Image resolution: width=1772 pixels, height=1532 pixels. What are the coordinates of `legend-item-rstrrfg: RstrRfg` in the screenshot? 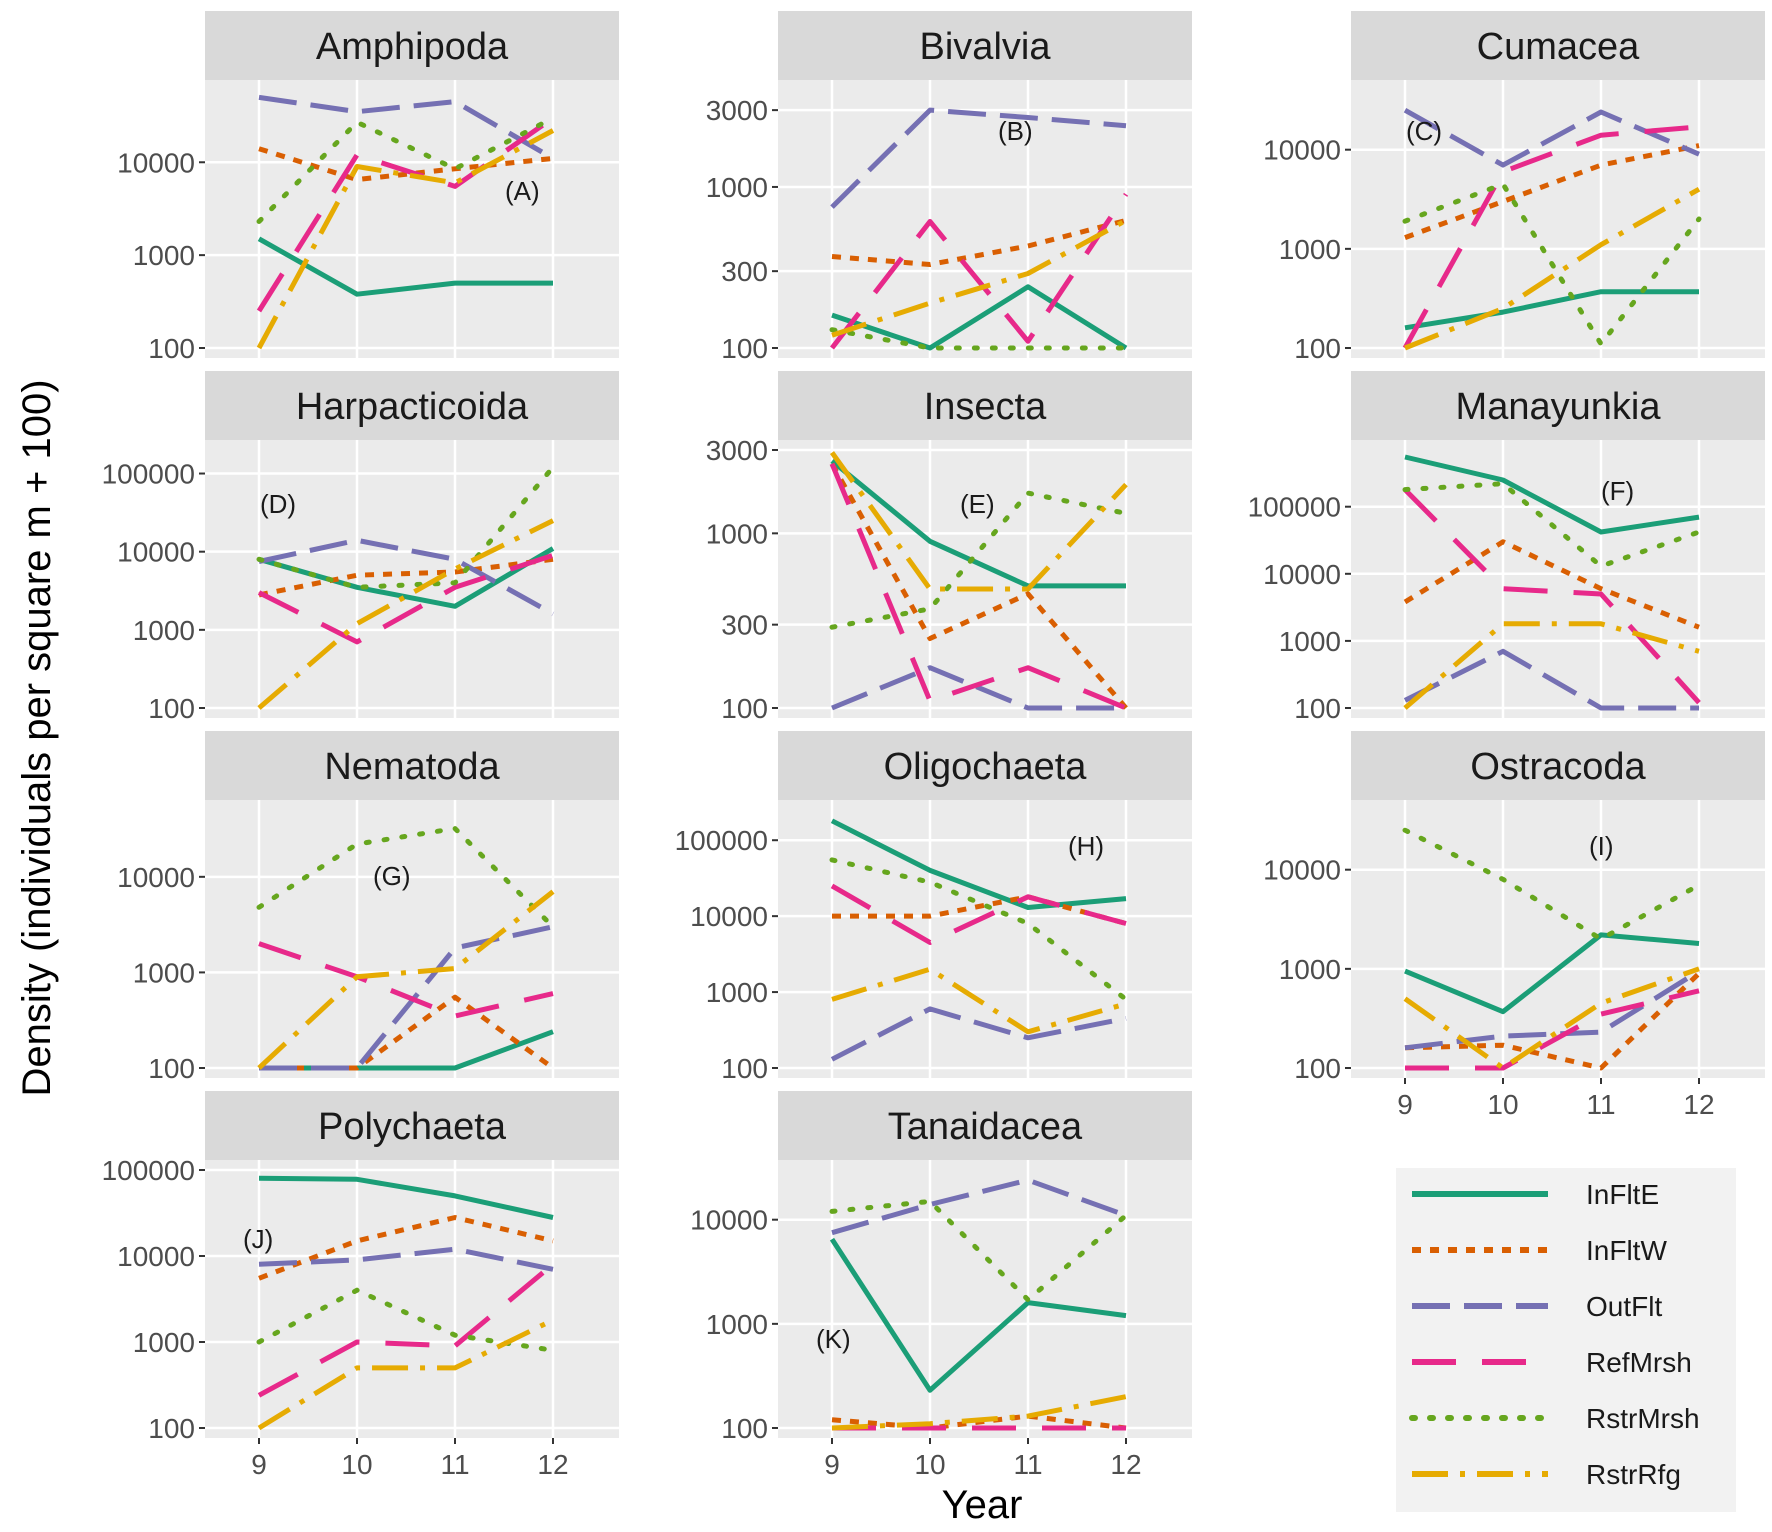 It's located at (1546, 1474).